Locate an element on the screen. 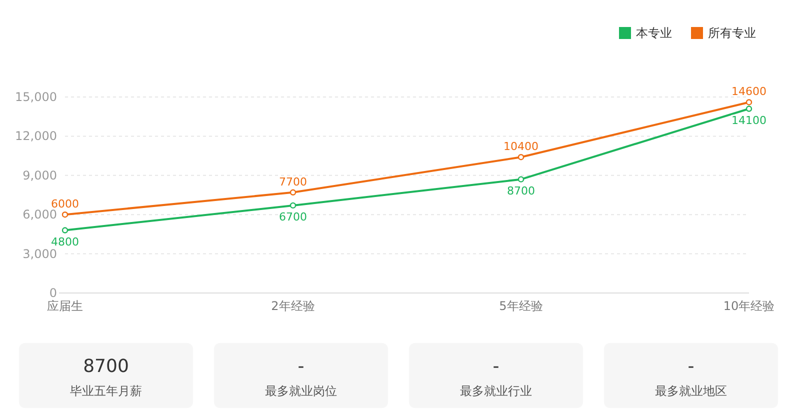  y-tick-label: 15,000 is located at coordinates (36, 97).